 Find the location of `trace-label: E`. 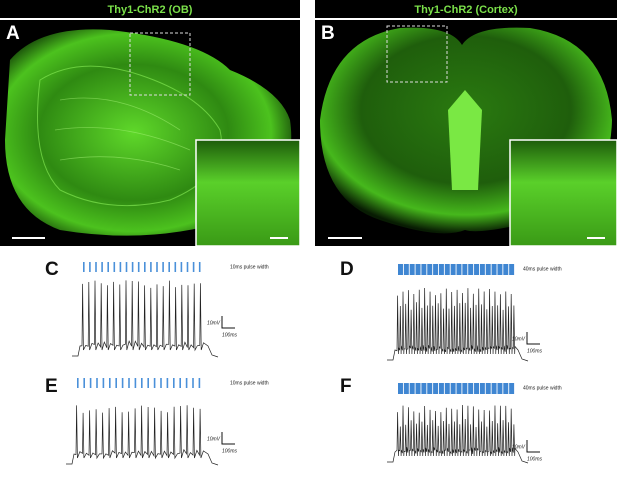

trace-label: E is located at coordinates (51, 386).